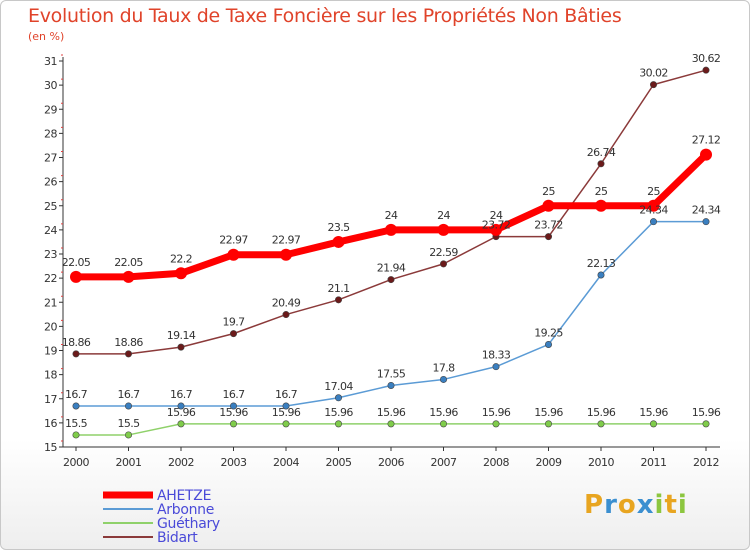  Describe the element at coordinates (177, 538) in the screenshot. I see `legend-label: Bidart` at that location.